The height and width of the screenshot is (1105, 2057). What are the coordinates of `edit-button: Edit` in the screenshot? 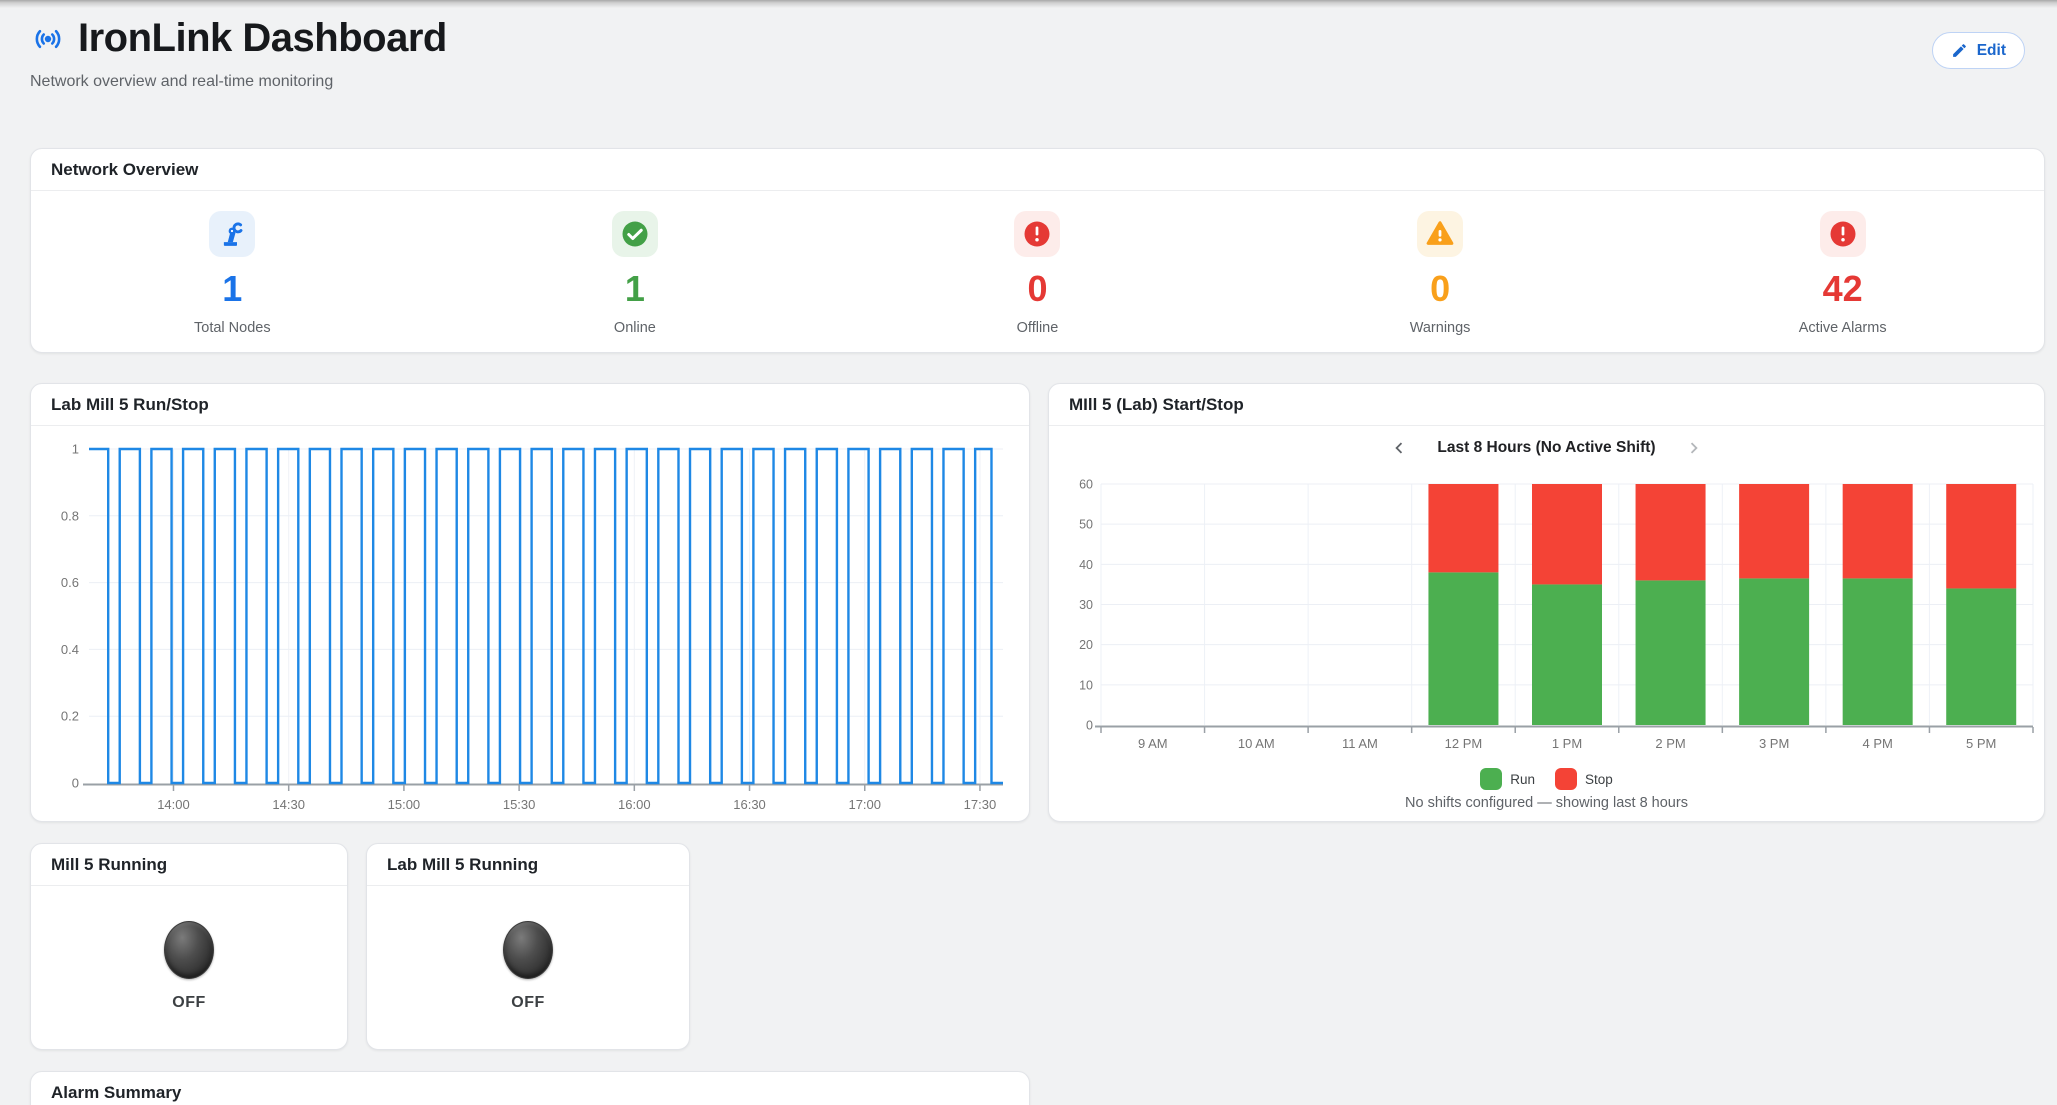 It's located at (1978, 50).